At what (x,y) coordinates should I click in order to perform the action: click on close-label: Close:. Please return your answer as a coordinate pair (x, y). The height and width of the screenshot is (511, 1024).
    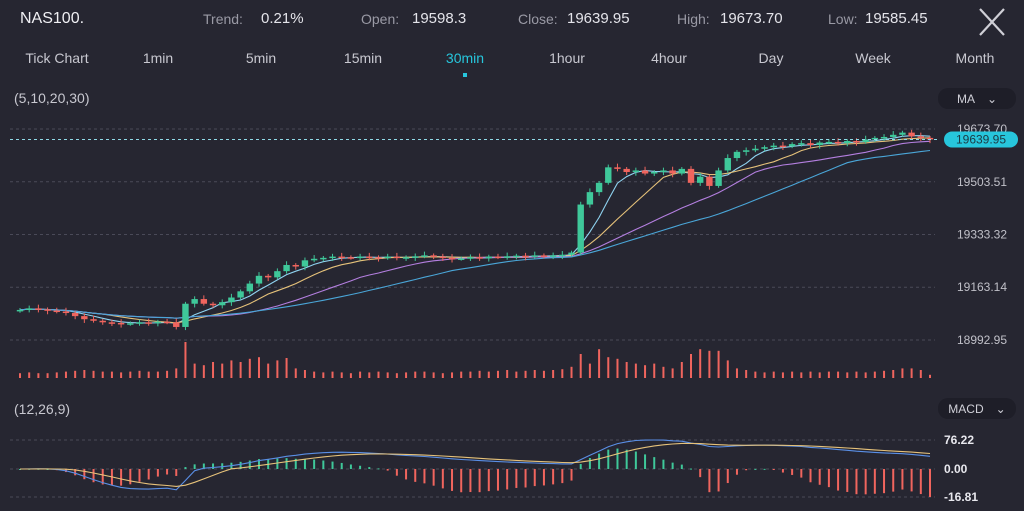
    Looking at the image, I should click on (538, 19).